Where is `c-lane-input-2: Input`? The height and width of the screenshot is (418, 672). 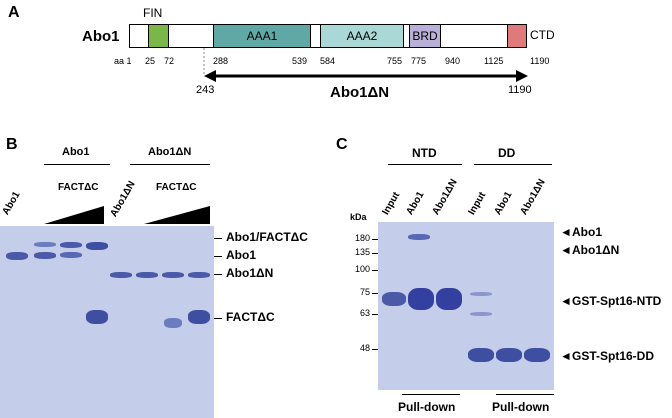 c-lane-input-2: Input is located at coordinates (477, 203).